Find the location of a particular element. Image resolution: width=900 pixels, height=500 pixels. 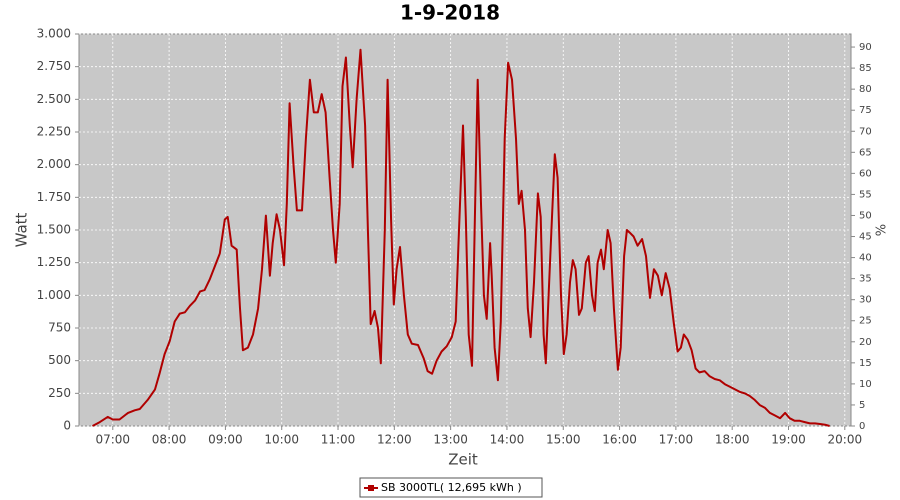

y-tick-label: 1.000 is located at coordinates (54, 295).